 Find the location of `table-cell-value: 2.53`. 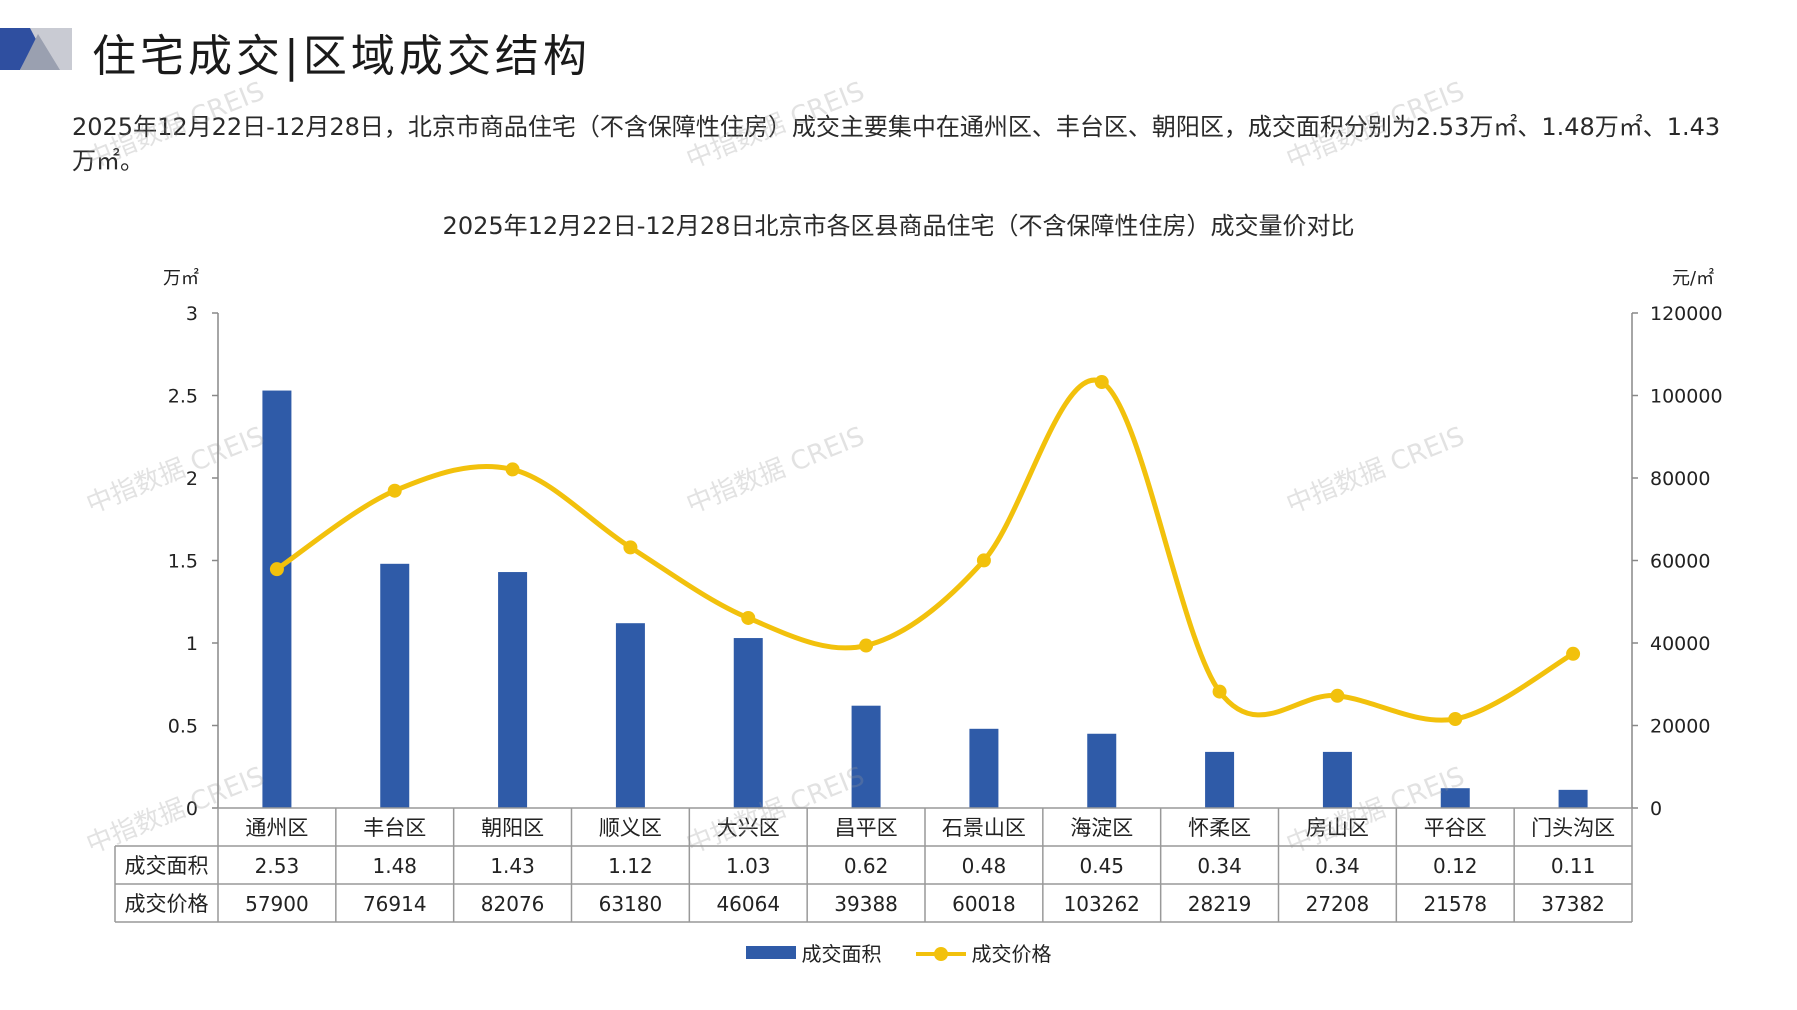

table-cell-value: 2.53 is located at coordinates (277, 866).